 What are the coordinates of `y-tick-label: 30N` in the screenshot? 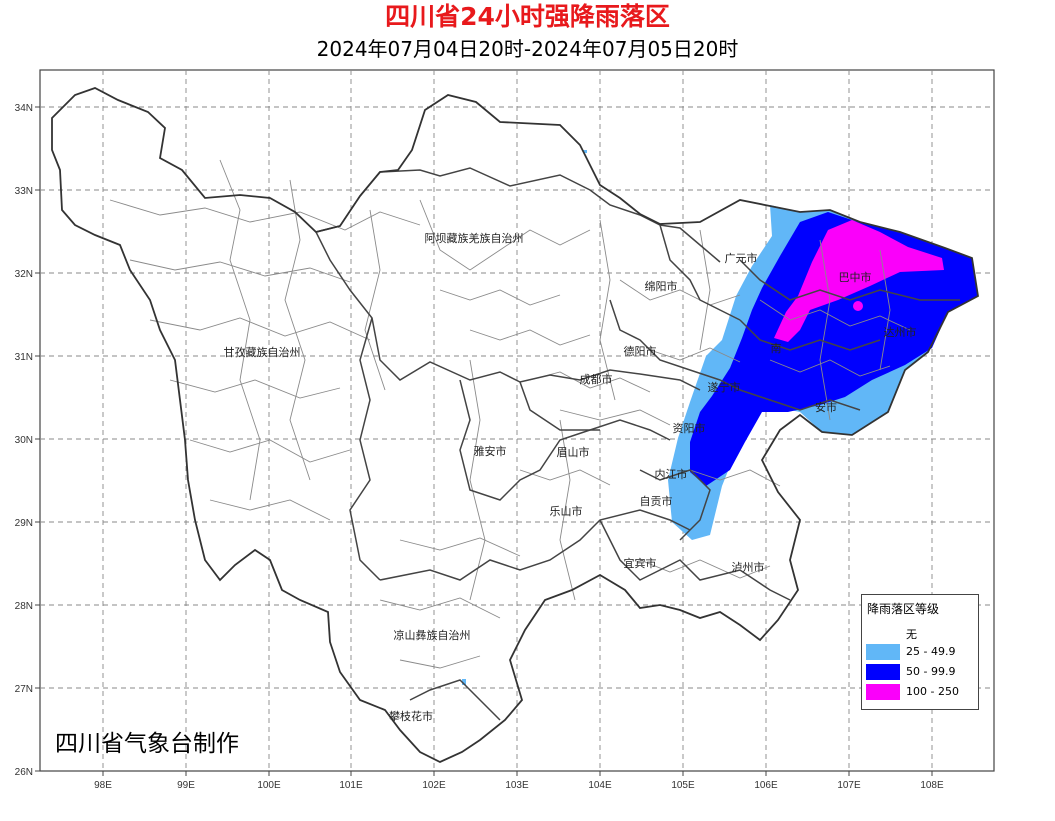 It's located at (24, 440).